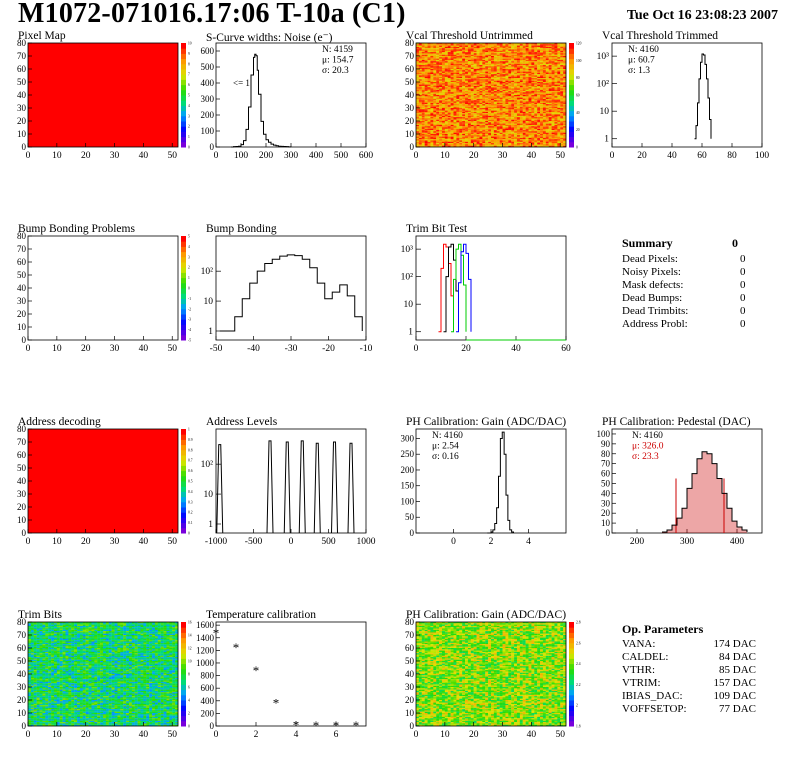  I want to click on x-tick-label: -50, so click(216, 349).